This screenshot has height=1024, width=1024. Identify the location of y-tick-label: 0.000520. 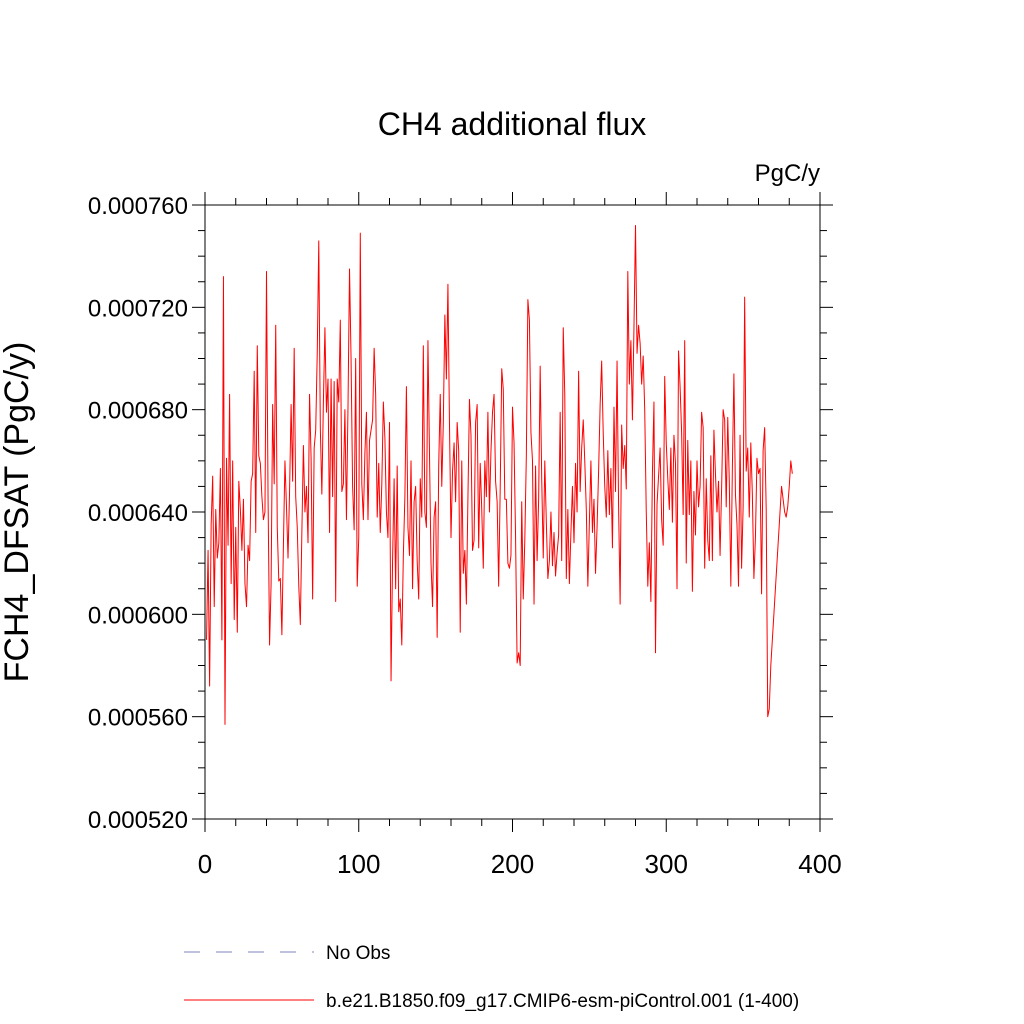
(138, 820).